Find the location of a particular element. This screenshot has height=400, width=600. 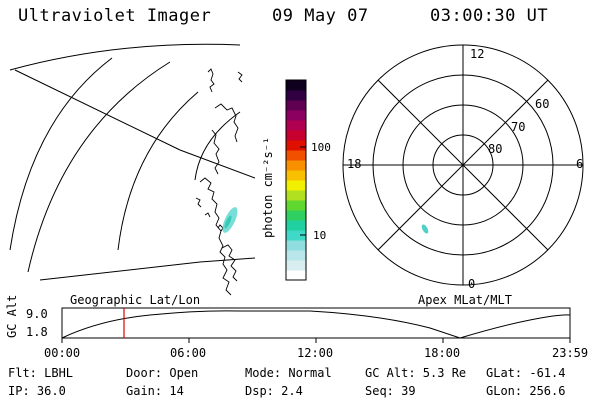

timeline-x-tick: 06:00 is located at coordinates (188, 353).